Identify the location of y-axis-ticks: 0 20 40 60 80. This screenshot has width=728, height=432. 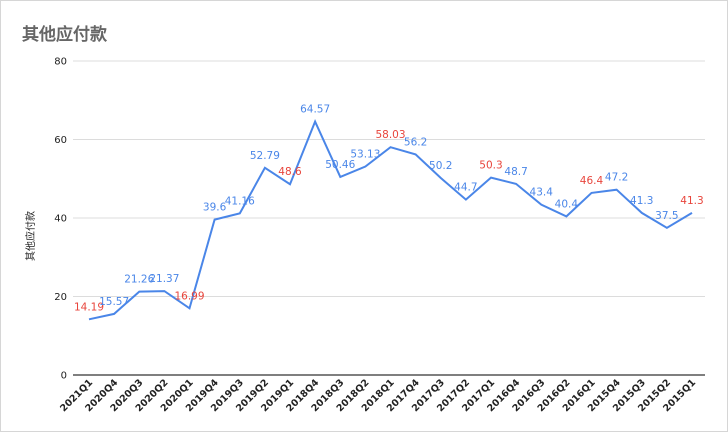
(60, 219).